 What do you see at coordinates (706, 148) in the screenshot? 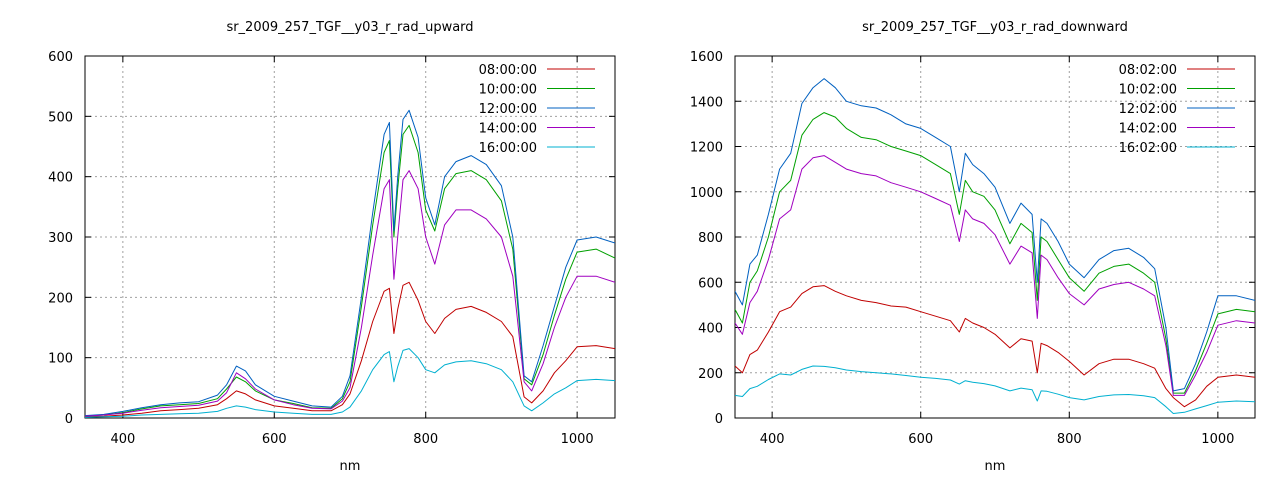
I see `downward-y-tick-label: 1200` at bounding box center [706, 148].